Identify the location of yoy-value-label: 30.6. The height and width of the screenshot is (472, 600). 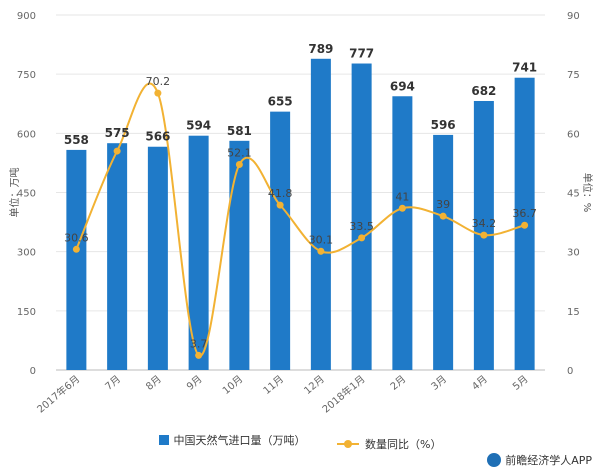
(76, 237).